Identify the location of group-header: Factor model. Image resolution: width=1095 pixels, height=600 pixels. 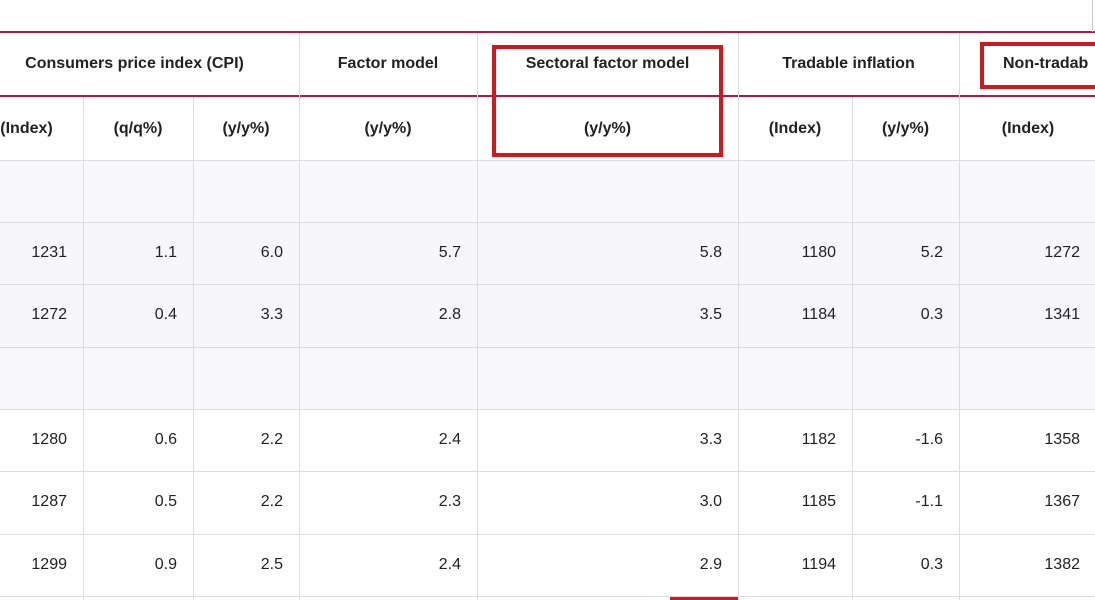
(388, 63).